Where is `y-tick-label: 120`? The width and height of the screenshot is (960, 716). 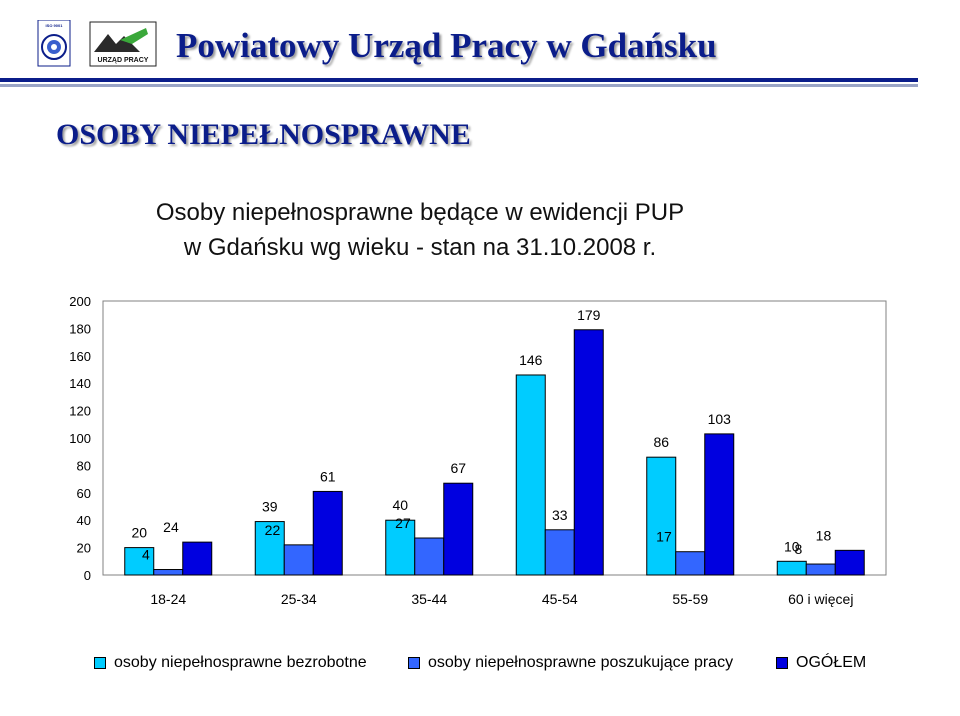
y-tick-label: 120 is located at coordinates (80, 411).